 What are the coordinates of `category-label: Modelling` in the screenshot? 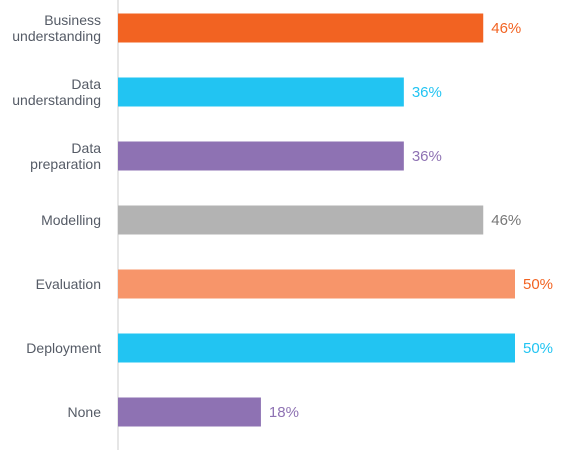 It's located at (71, 220).